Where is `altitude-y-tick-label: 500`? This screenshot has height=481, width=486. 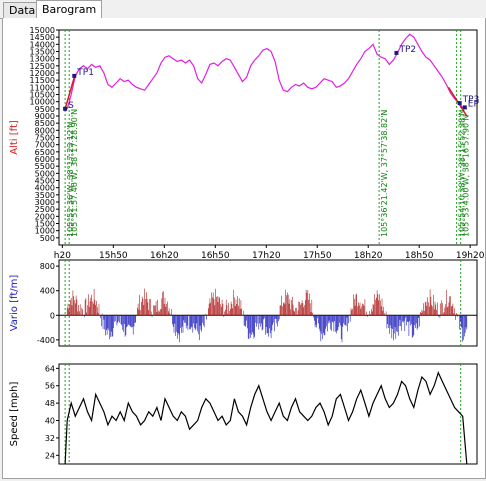
altitude-y-tick-label: 500 is located at coordinates (47, 238).